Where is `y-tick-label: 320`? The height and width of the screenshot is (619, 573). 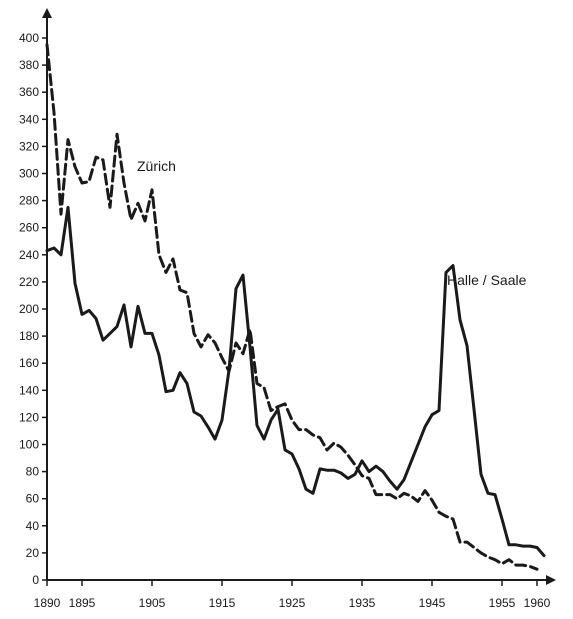 y-tick-label: 320 is located at coordinates (29, 146).